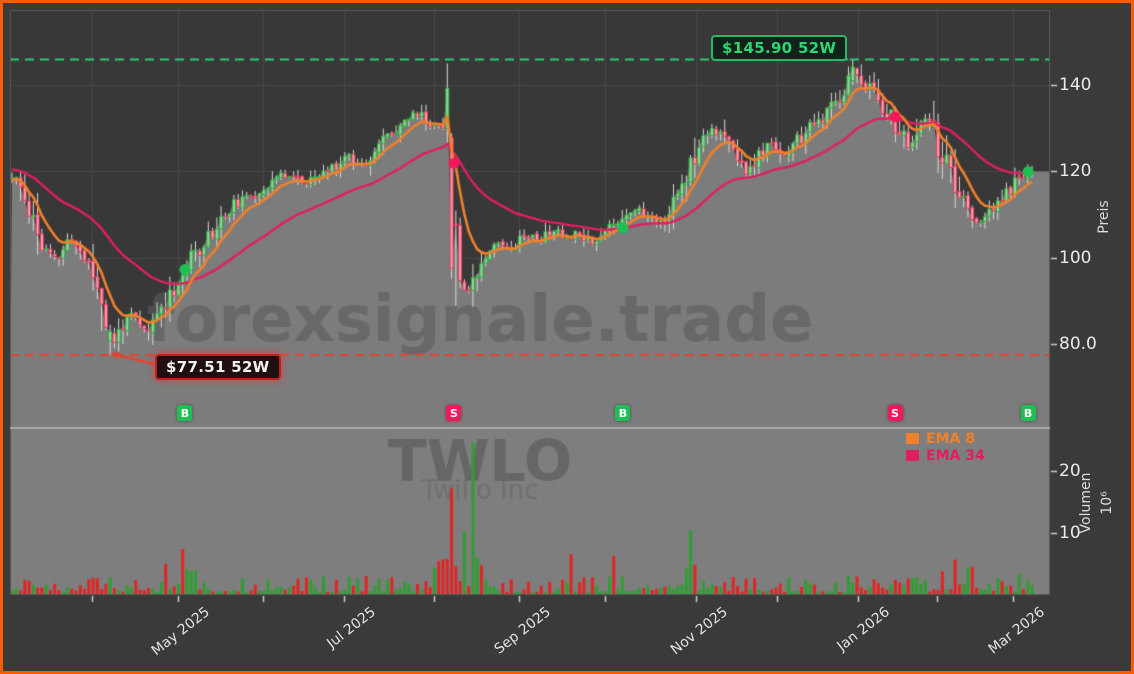 Image resolution: width=1134 pixels, height=674 pixels. I want to click on price-tick-label: 100, so click(1075, 257).